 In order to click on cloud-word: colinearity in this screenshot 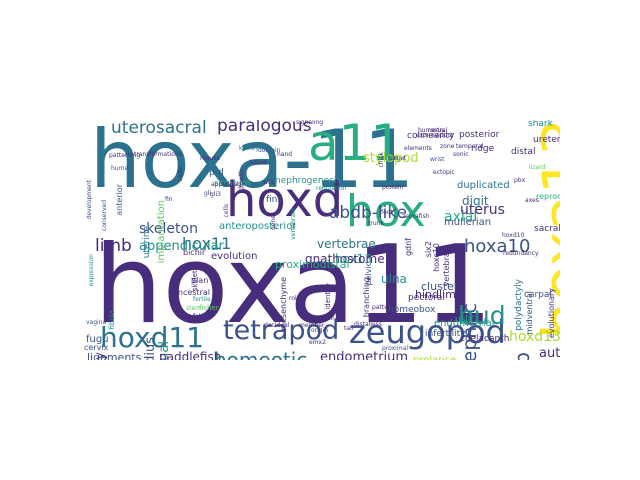, I will do `click(431, 136)`.